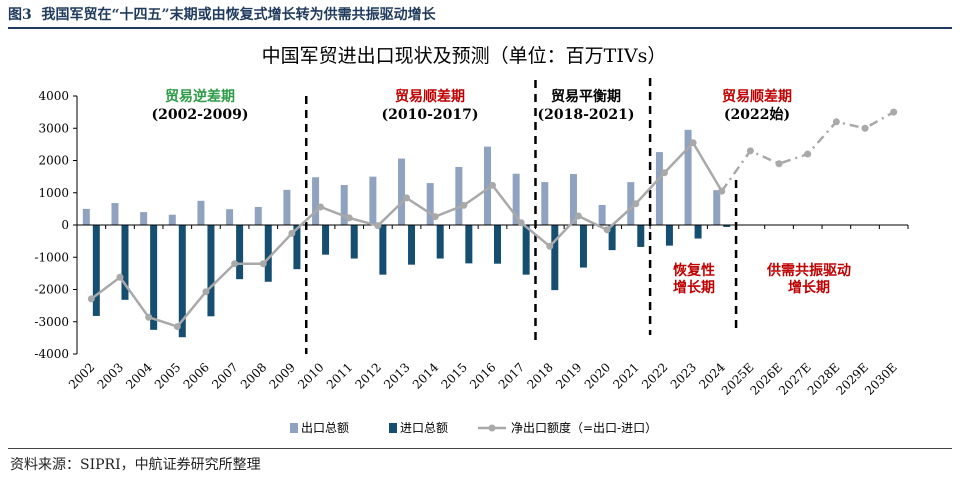  Describe the element at coordinates (586, 115) in the screenshot. I see `annotation-text: (2018-2021)` at that location.